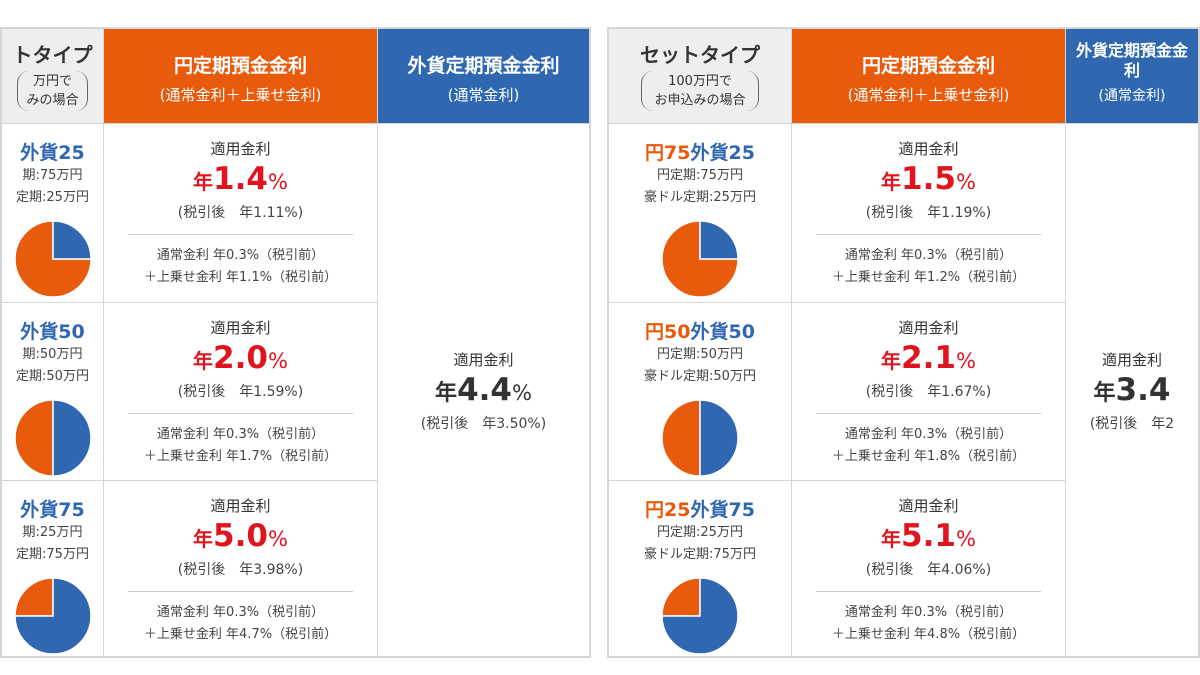  What do you see at coordinates (700, 175) in the screenshot?
I see `yen-deposit-amount: 円定期:75万円` at bounding box center [700, 175].